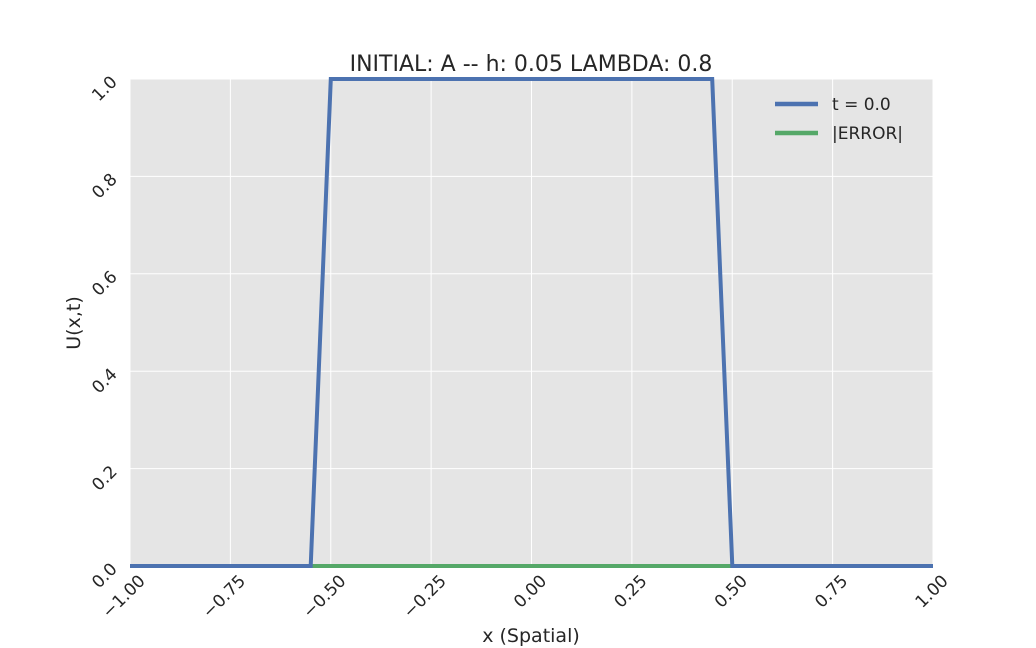  Describe the element at coordinates (104, 332) in the screenshot. I see `y-tick-labels: 0.0 0.2 0.4 0.6 0.8 1.0` at that location.